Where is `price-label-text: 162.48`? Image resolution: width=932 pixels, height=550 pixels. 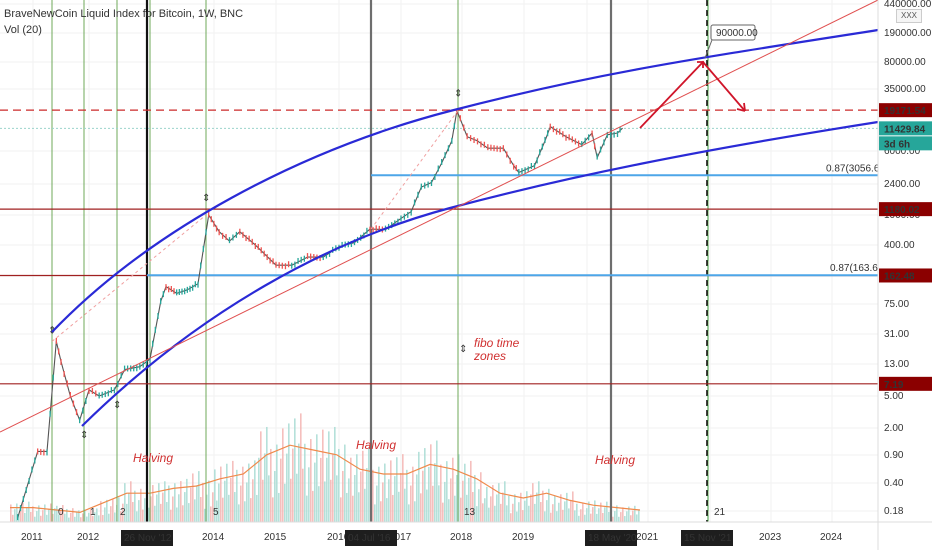 price-label-text: 162.48 is located at coordinates (899, 276).